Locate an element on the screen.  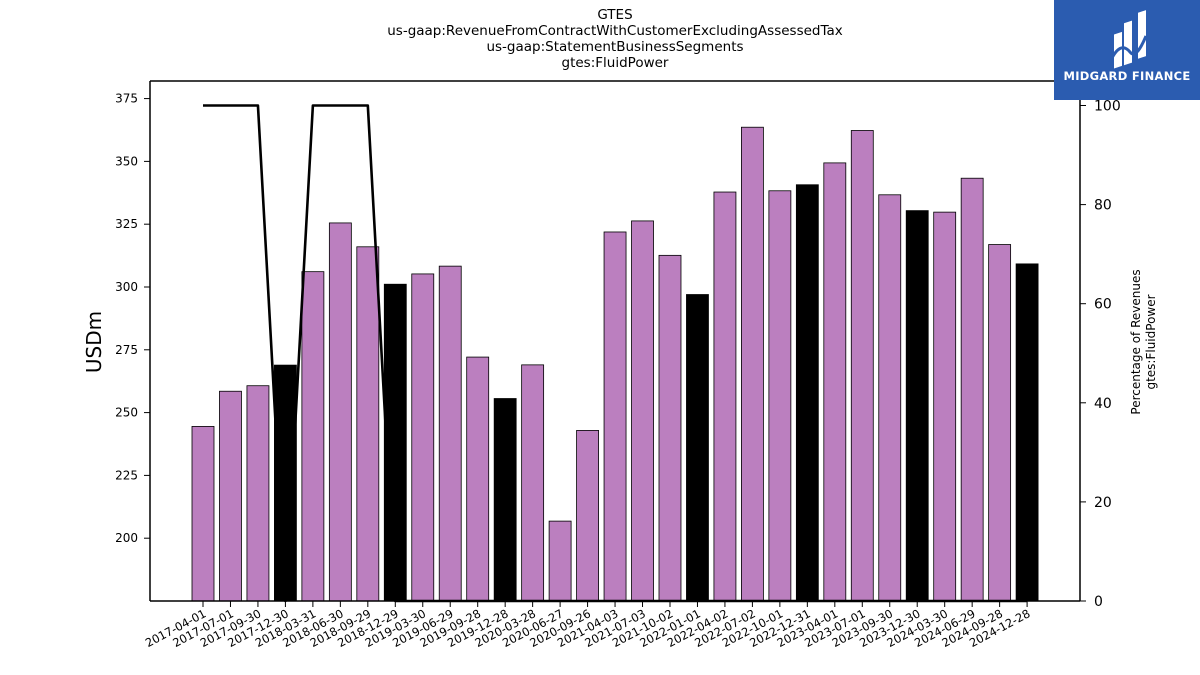
y2-tick-label-60: 60 is located at coordinates (1103, 305).